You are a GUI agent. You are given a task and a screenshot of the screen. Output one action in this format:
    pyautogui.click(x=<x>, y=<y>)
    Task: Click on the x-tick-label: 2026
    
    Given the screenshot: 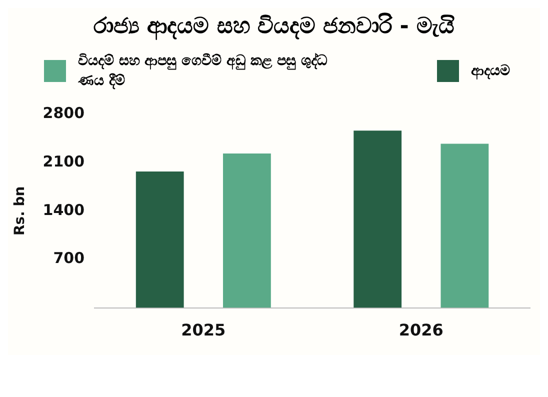 What is the action you would take?
    pyautogui.click(x=421, y=330)
    